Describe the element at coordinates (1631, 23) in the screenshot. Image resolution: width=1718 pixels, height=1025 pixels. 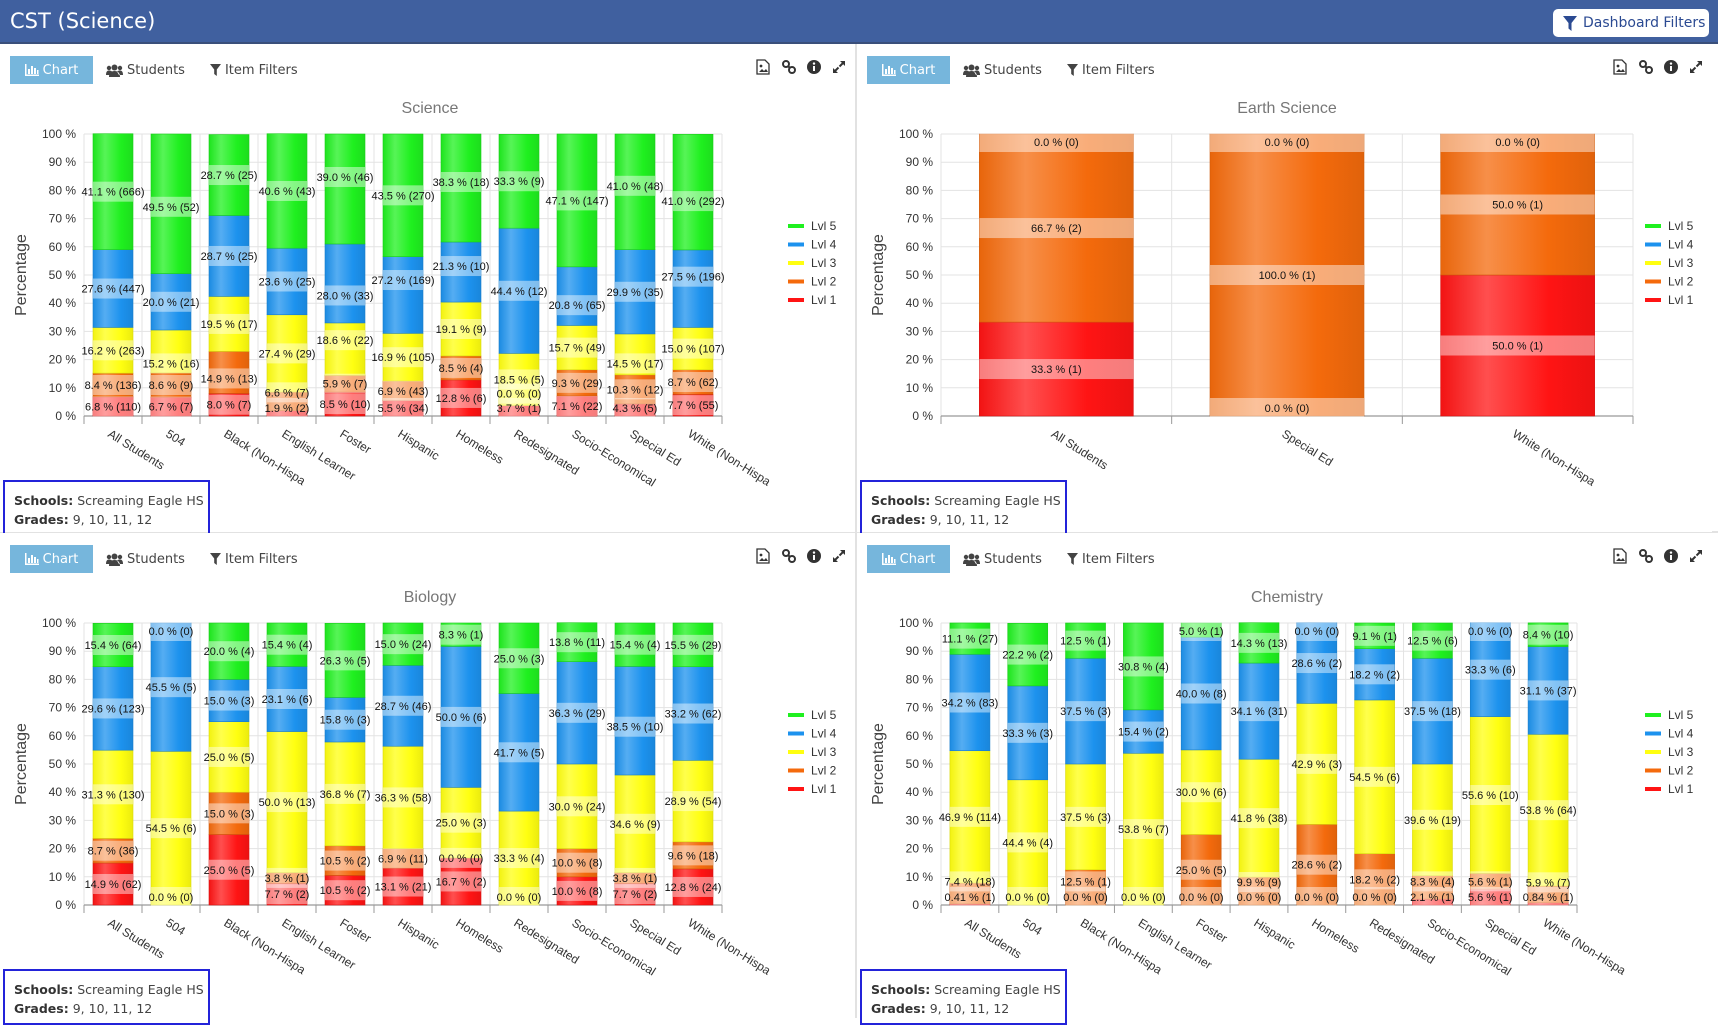
I see `dashboard-filters-button: Dashboard Filters` at that location.